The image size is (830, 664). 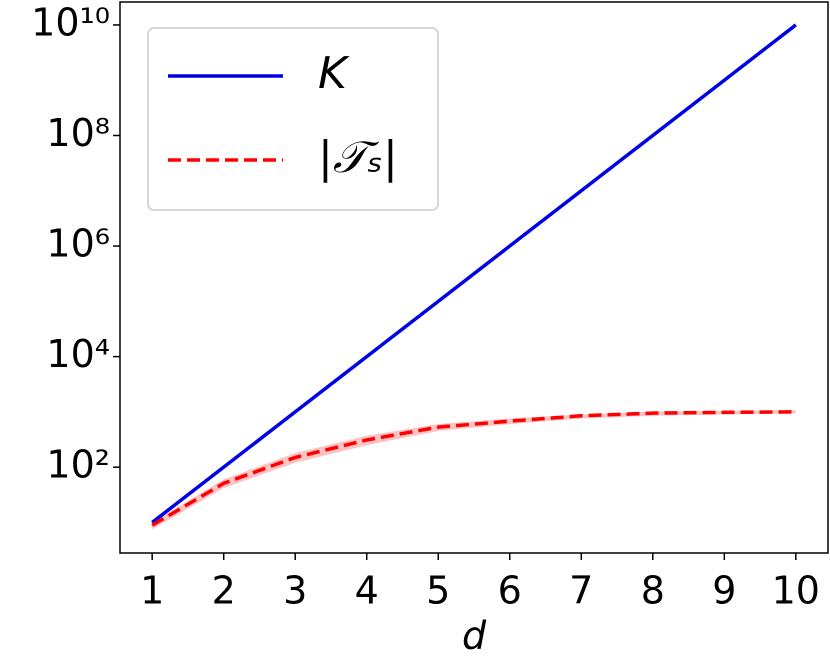 What do you see at coordinates (367, 591) in the screenshot?
I see `x-tick-label: 4` at bounding box center [367, 591].